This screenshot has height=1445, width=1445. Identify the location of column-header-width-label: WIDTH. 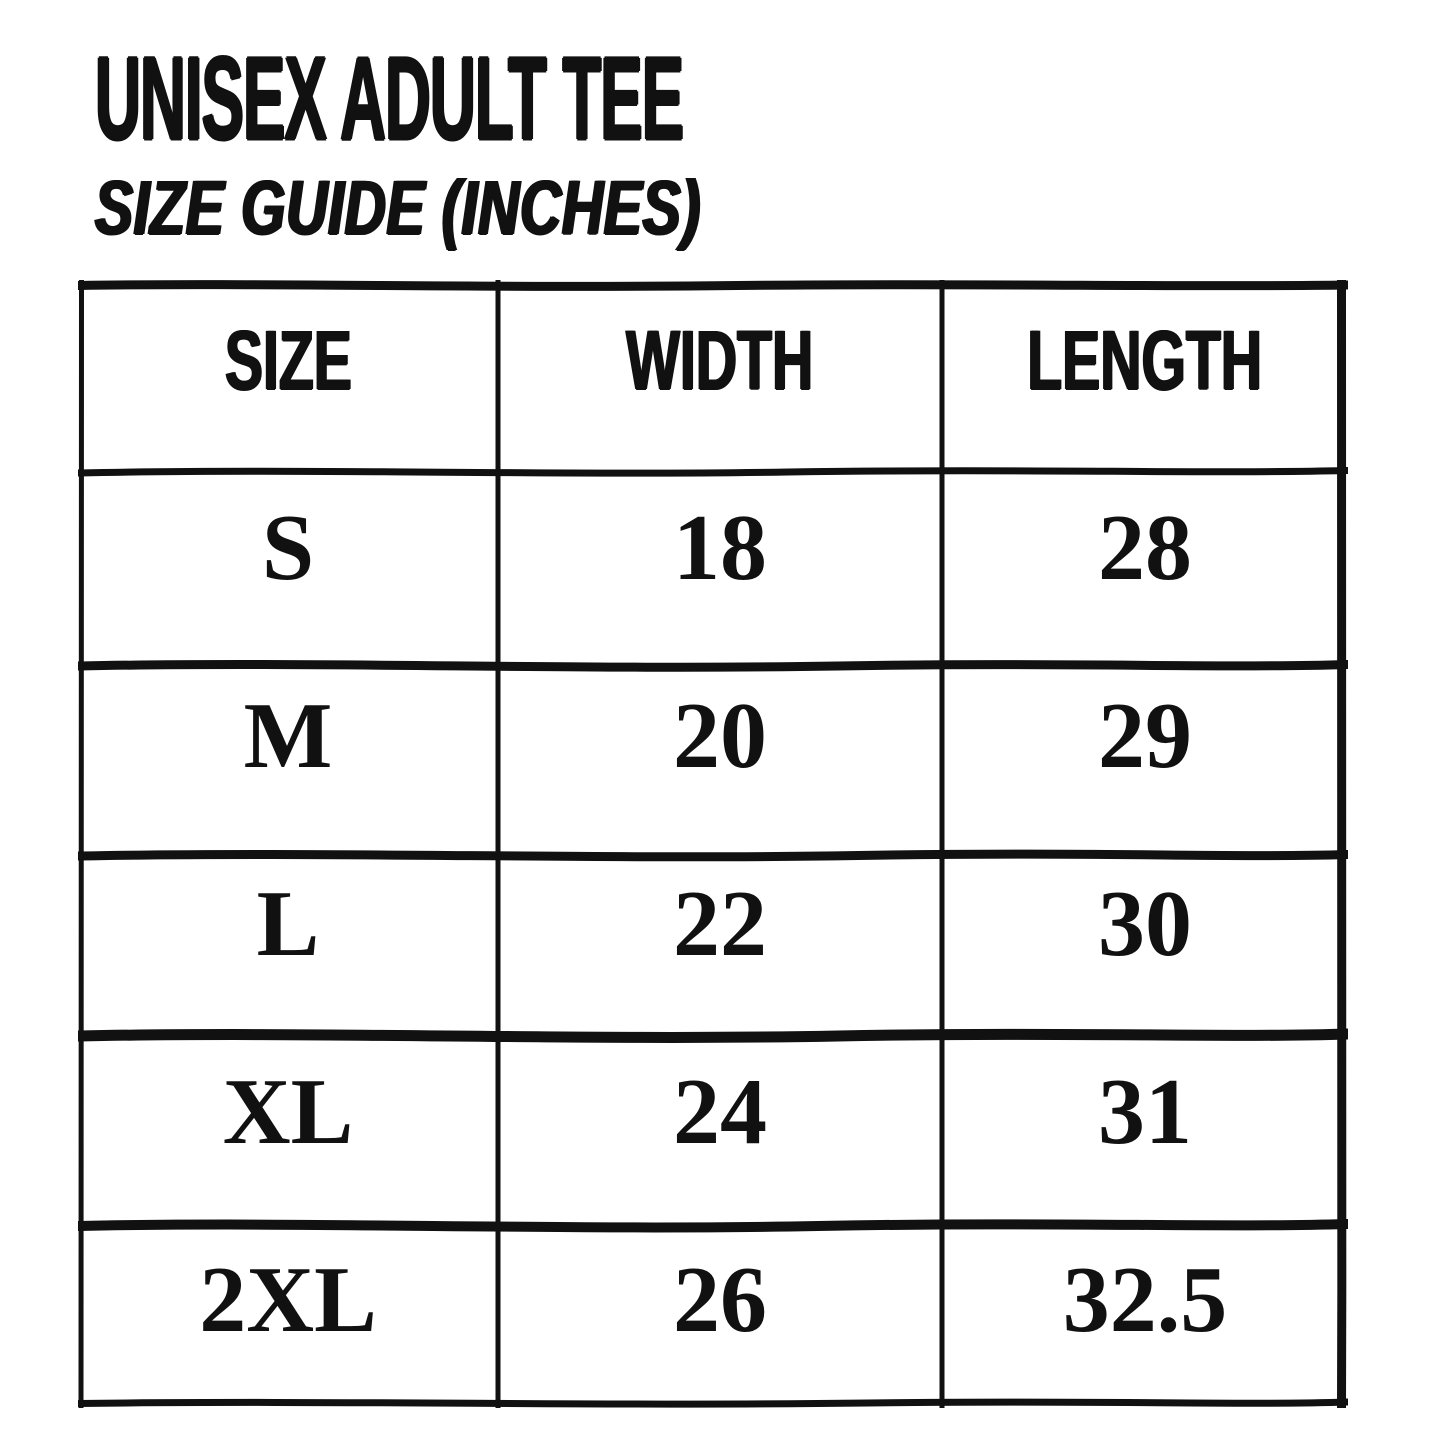
(720, 359).